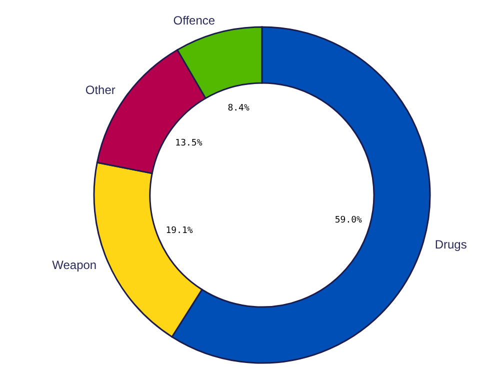 The height and width of the screenshot is (385, 495). I want to click on data-label: 19.1%, so click(180, 231).